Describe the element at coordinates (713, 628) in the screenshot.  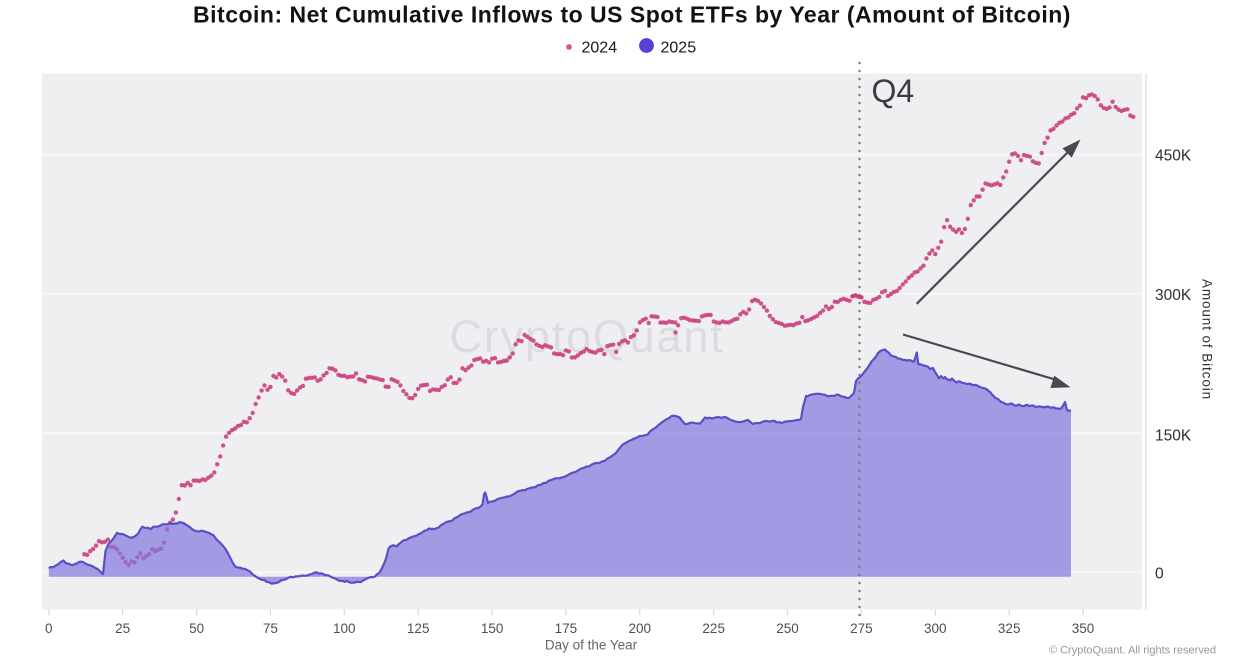
I see `svg-text: 225` at that location.